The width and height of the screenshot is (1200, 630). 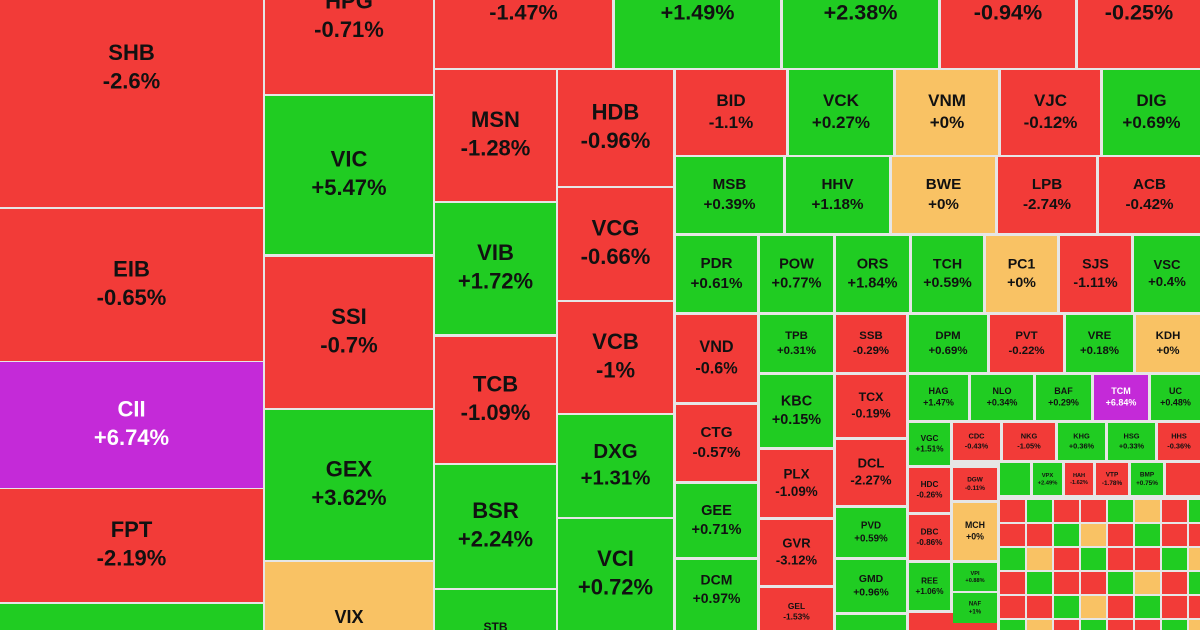 I want to click on tile-ticker: CII, so click(x=131, y=408).